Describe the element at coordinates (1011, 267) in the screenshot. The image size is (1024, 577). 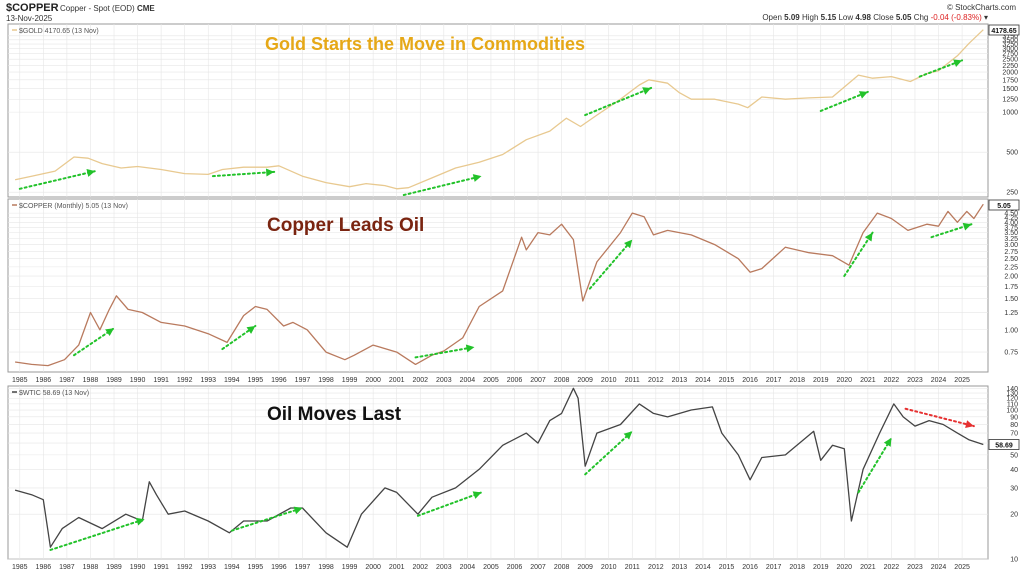
I see `y-tick-label: 2.25` at that location.